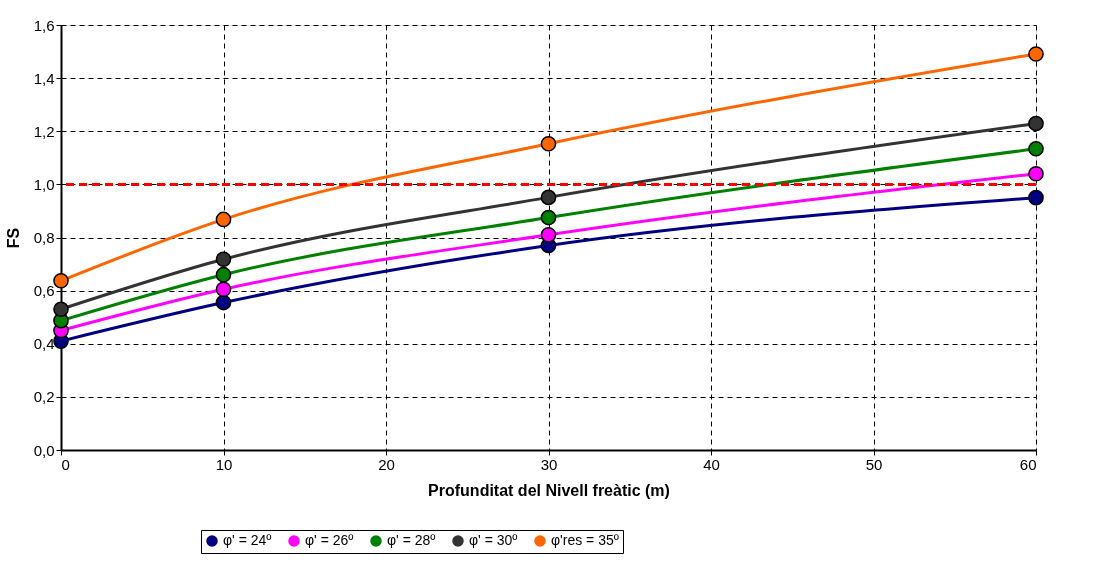 This screenshot has width=1099, height=573. Describe the element at coordinates (411, 540) in the screenshot. I see `legend-label: φ' = 28º` at that location.